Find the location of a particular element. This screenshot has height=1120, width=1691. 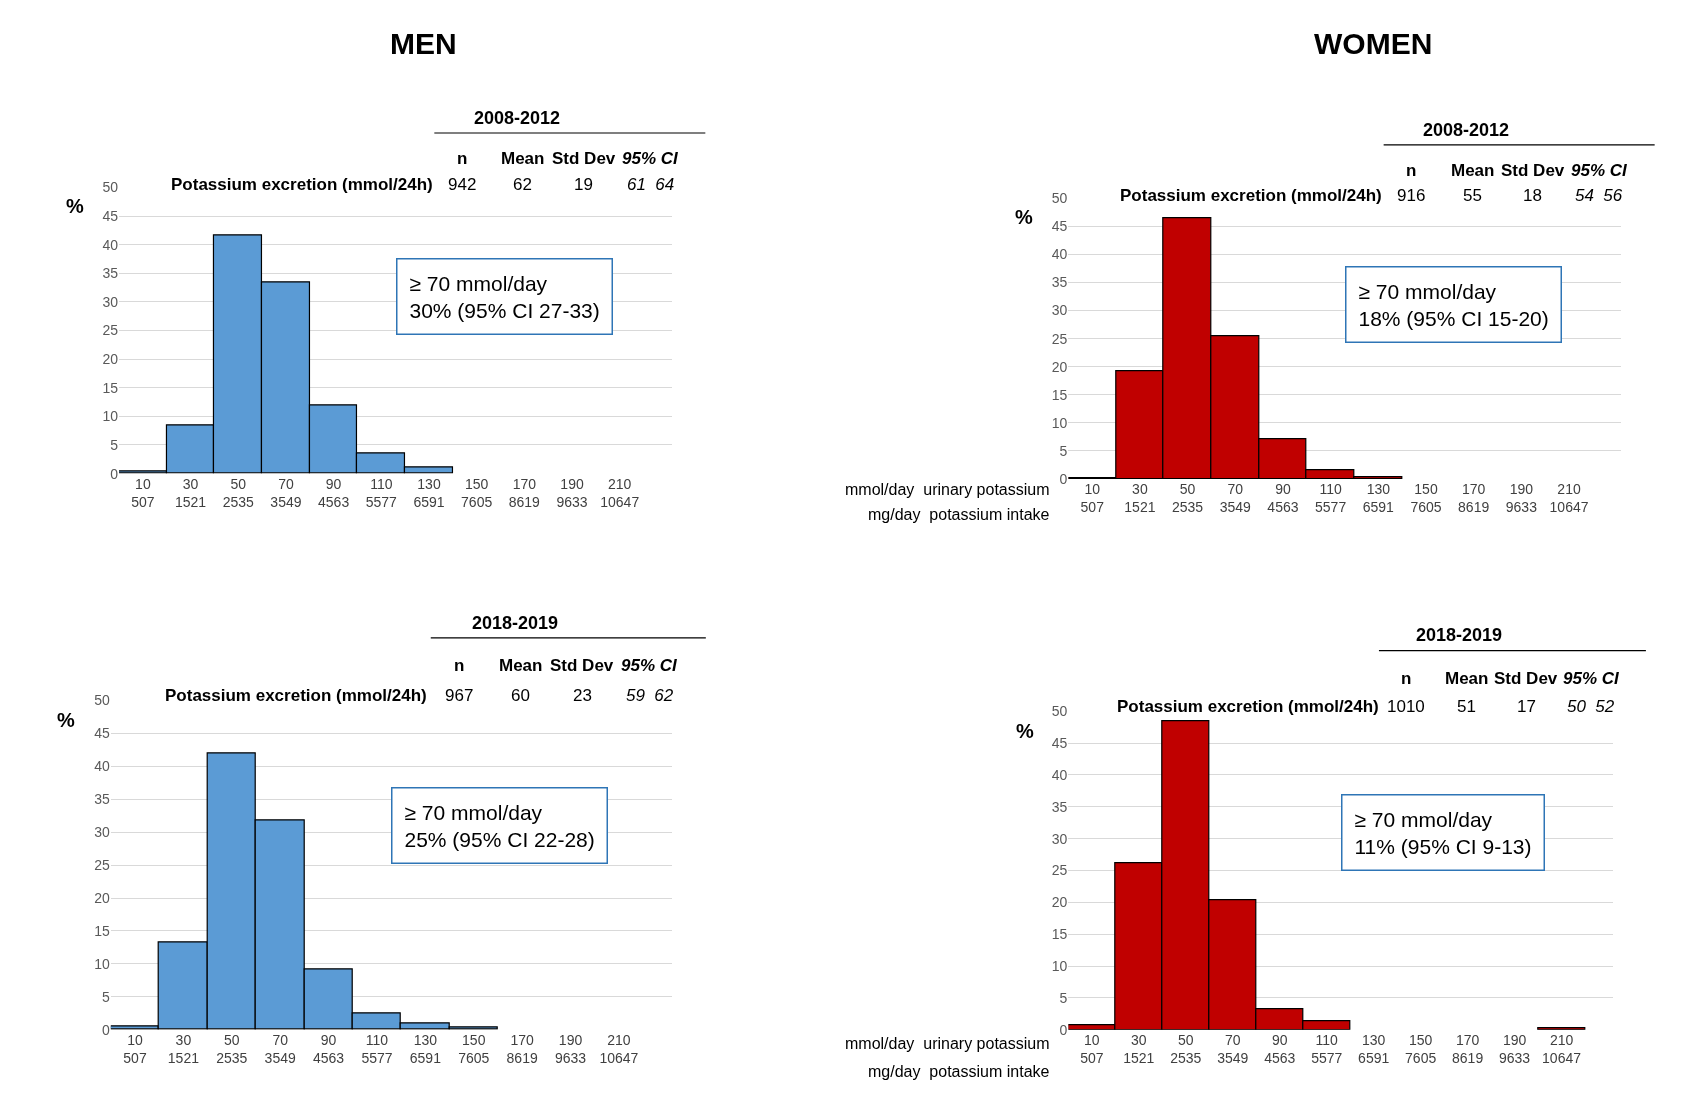

annotation: 23 is located at coordinates (582, 695).